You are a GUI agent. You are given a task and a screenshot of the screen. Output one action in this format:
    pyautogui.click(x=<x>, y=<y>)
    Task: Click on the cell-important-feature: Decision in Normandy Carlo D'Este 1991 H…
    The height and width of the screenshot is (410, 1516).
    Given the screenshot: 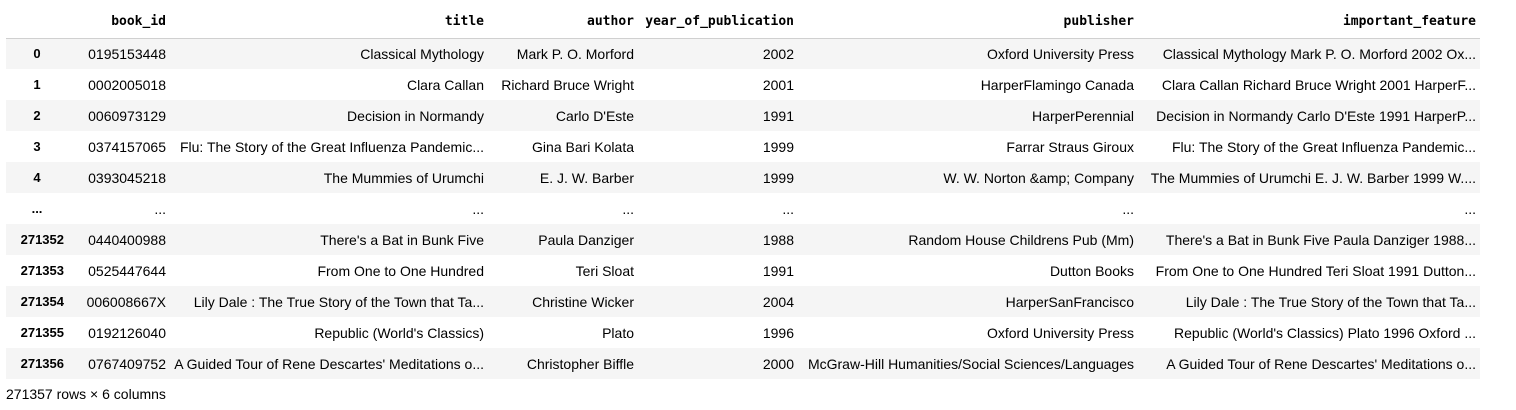 What is the action you would take?
    pyautogui.click(x=1316, y=115)
    